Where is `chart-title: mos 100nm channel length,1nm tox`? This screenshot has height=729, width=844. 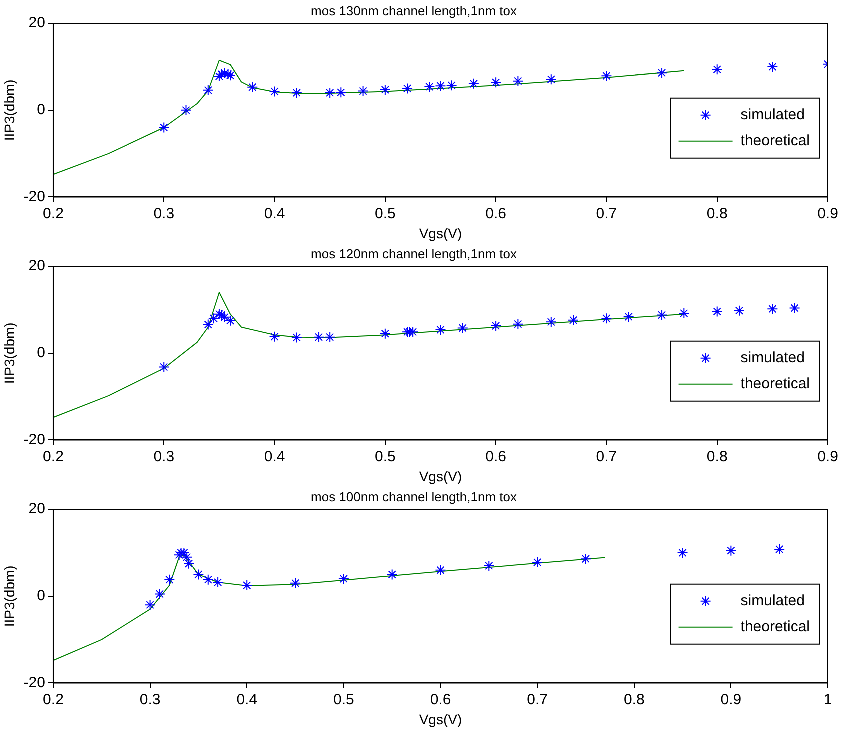
chart-title: mos 100nm channel length,1nm tox is located at coordinates (414, 496).